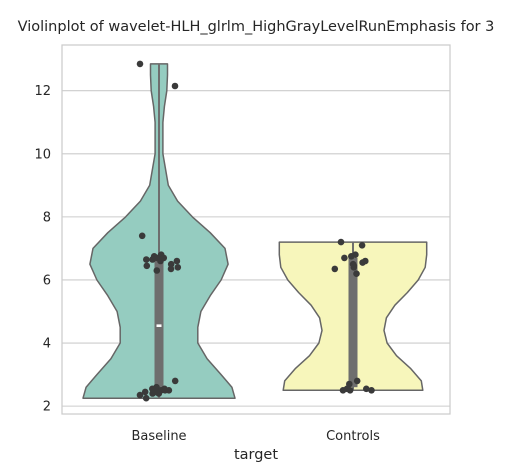 Image resolution: width=511 pixels, height=473 pixels. What do you see at coordinates (42, 154) in the screenshot?
I see `y-tick-label: 10` at bounding box center [42, 154].